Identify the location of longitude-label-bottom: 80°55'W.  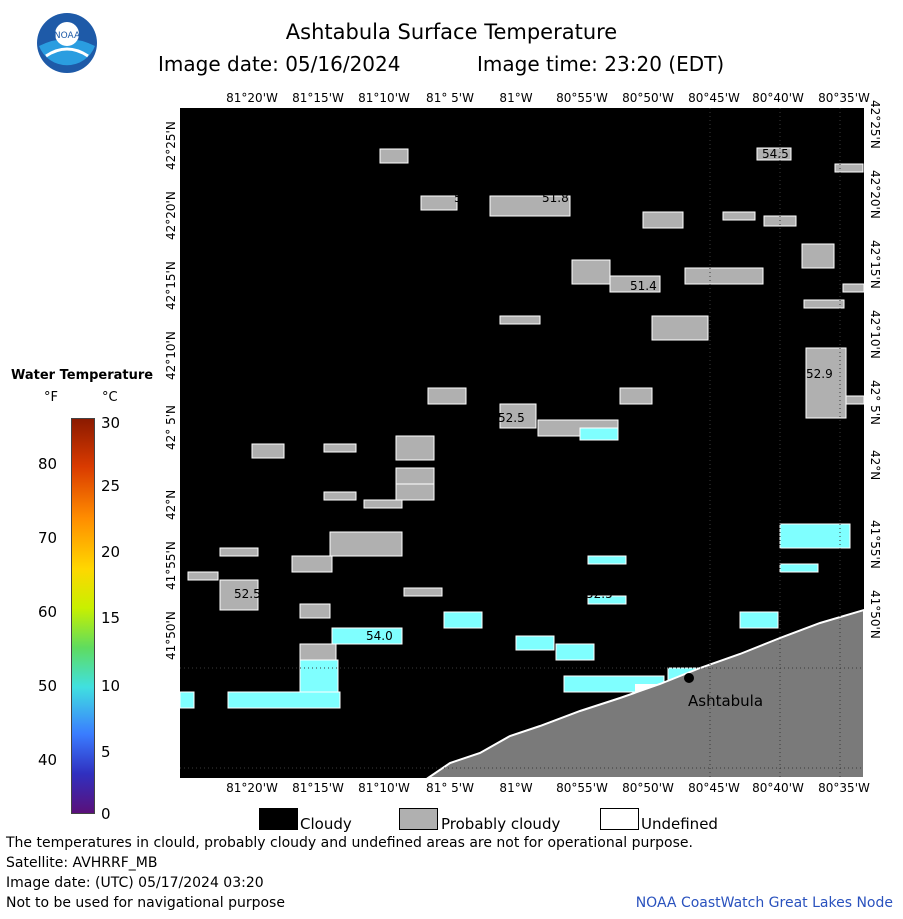
(582, 788).